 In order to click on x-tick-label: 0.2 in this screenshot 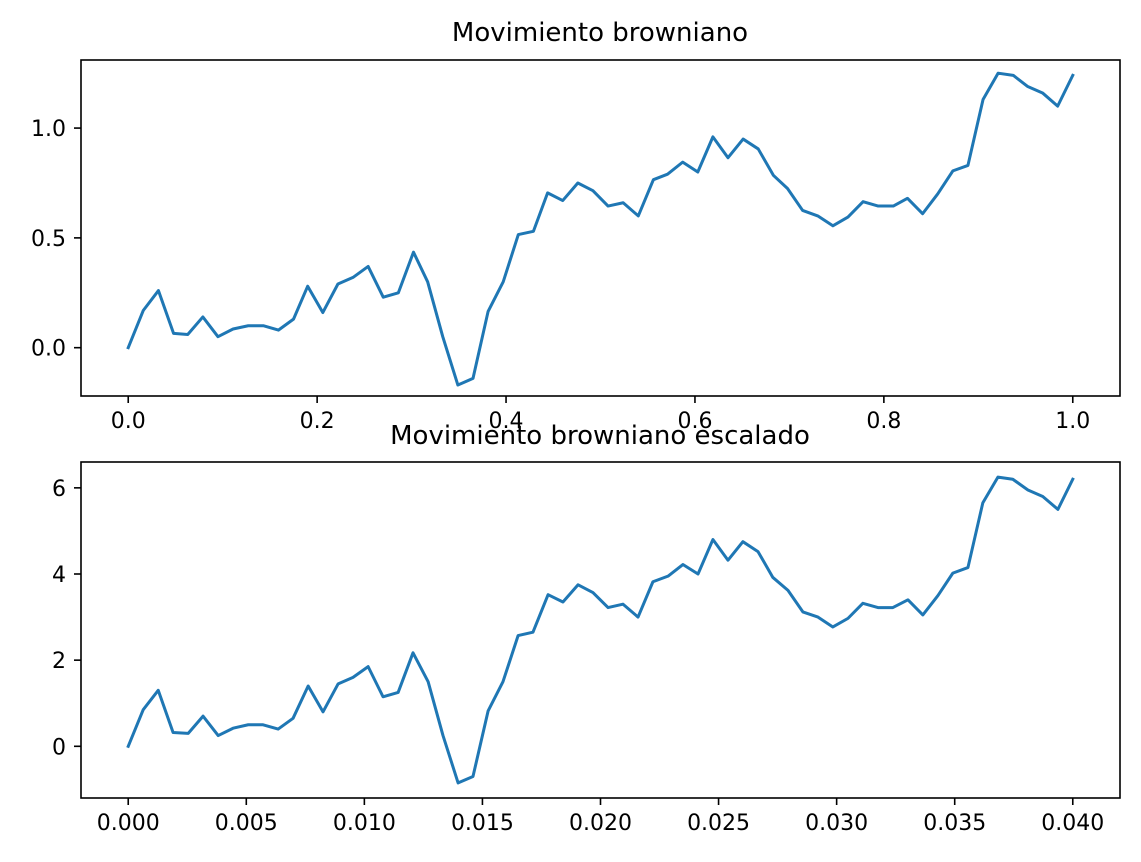, I will do `click(317, 421)`.